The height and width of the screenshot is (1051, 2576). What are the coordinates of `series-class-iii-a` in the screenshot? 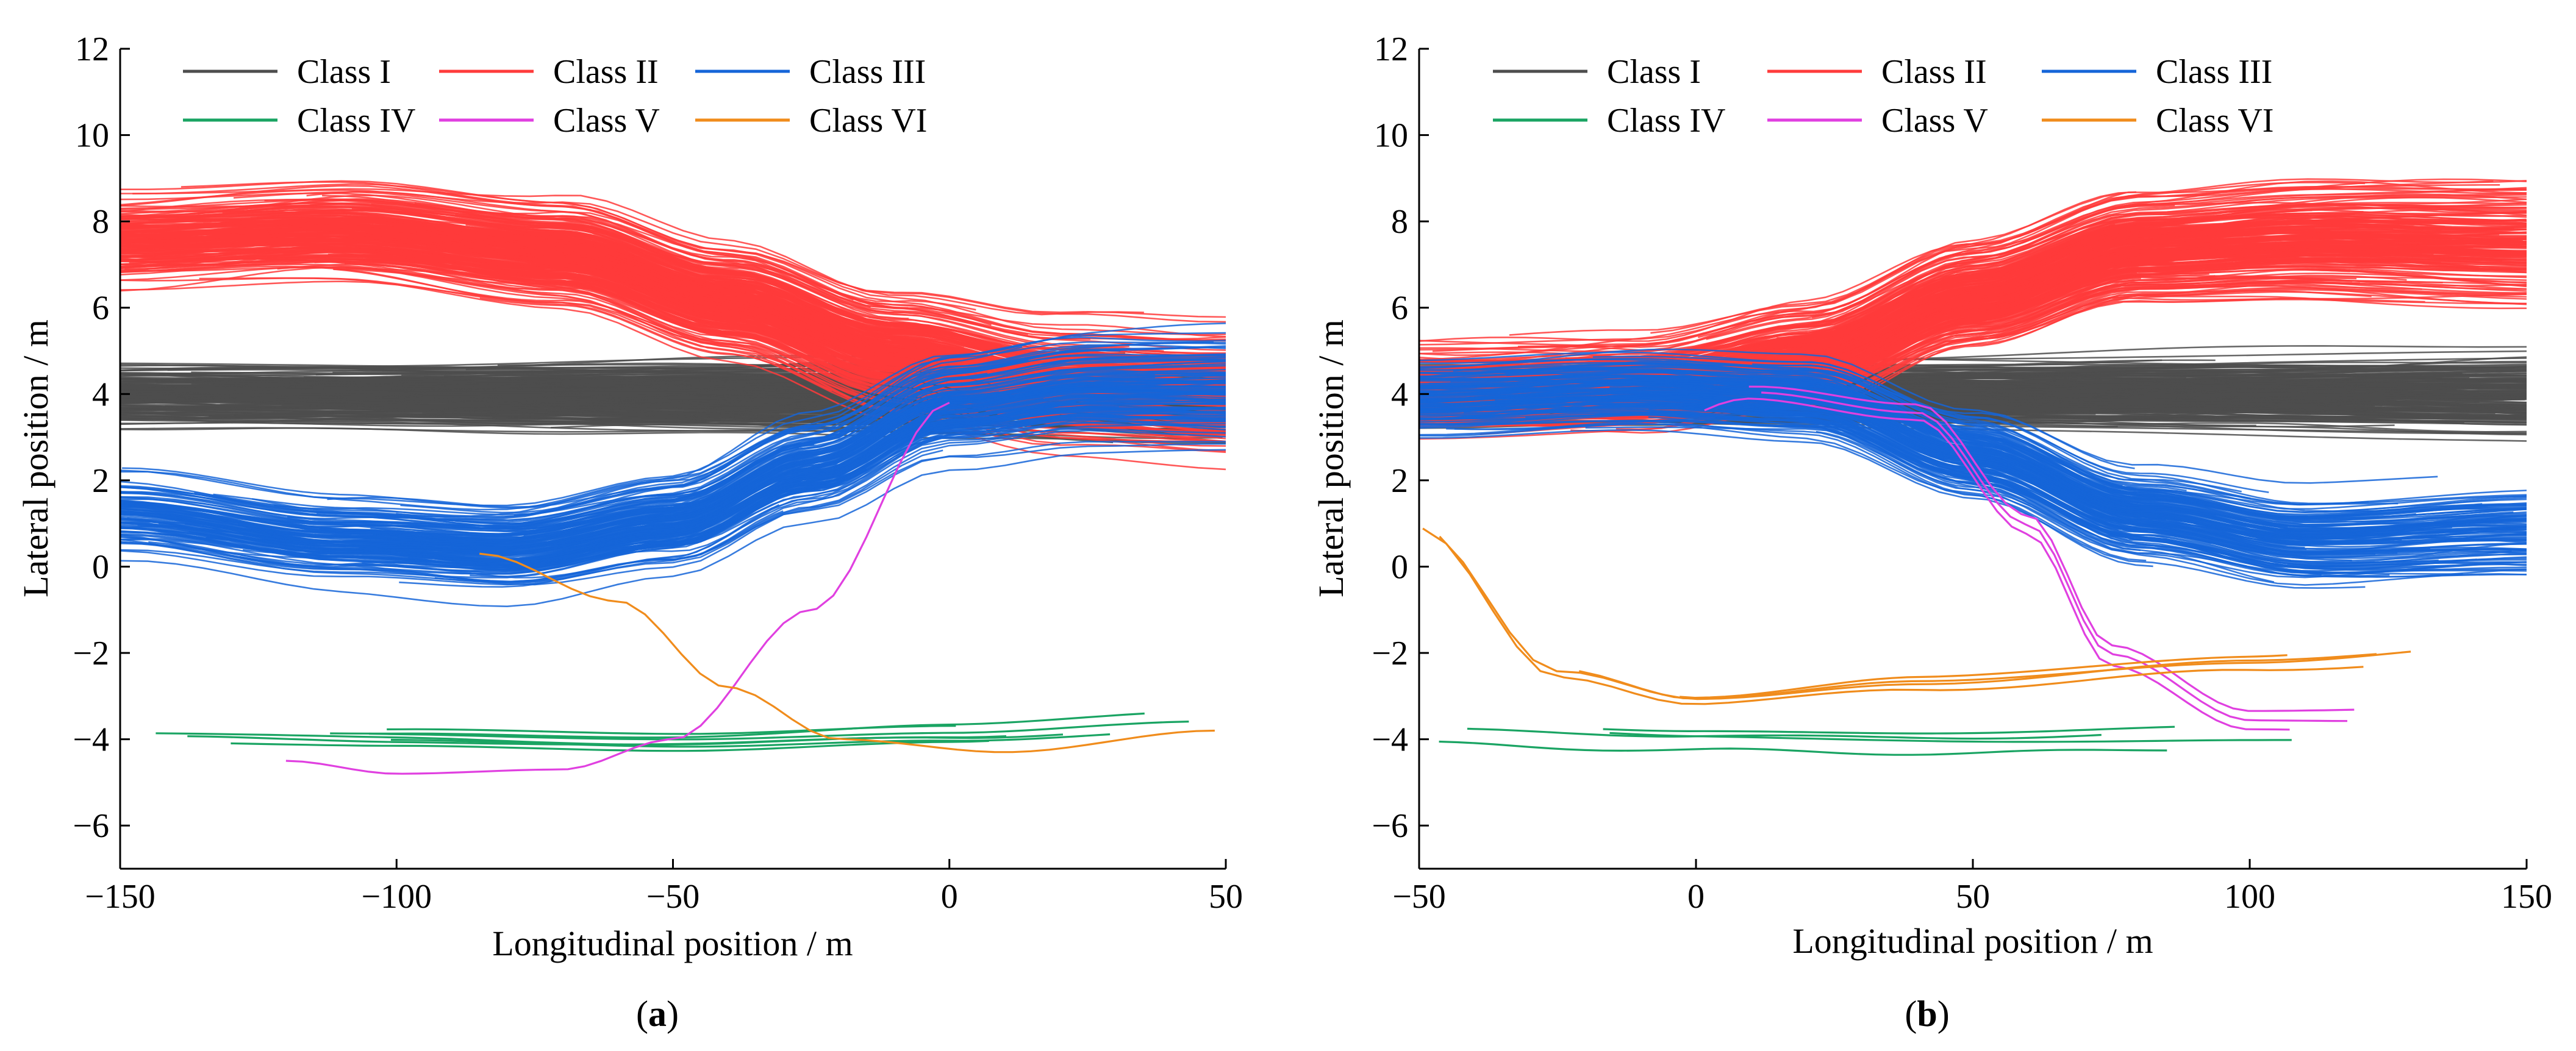 It's located at (673, 465).